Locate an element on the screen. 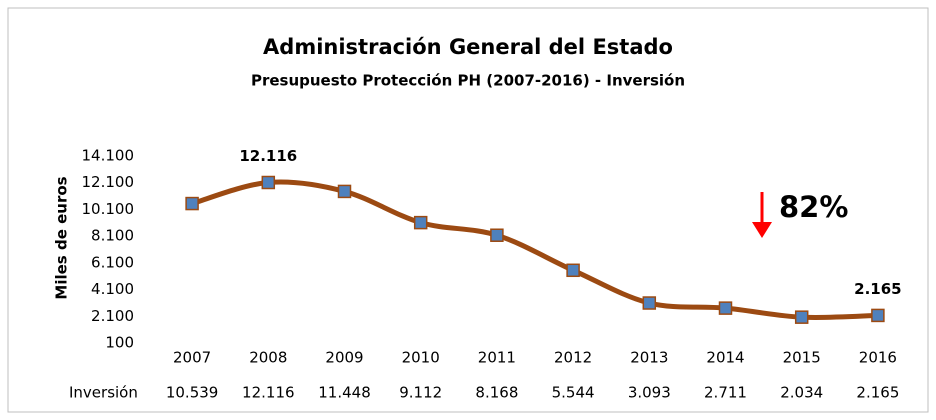  table-value: 12.116 is located at coordinates (268, 393).